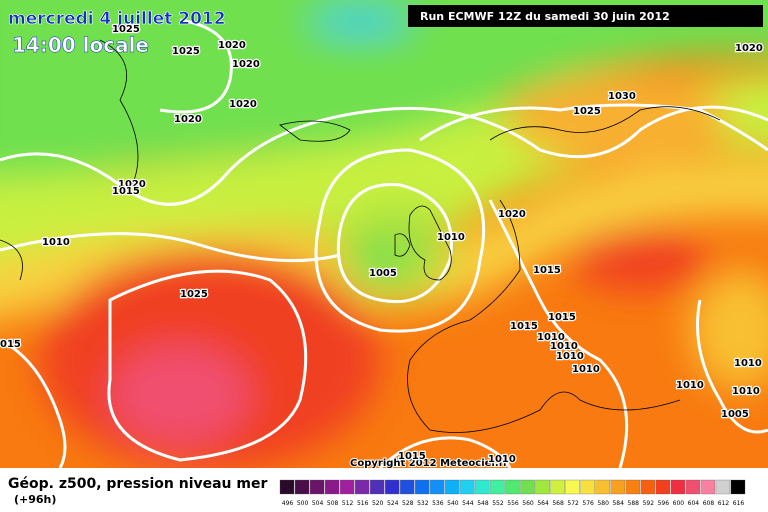 The image size is (768, 512). Describe the element at coordinates (348, 503) in the screenshot. I see `scale-label: 512` at that location.